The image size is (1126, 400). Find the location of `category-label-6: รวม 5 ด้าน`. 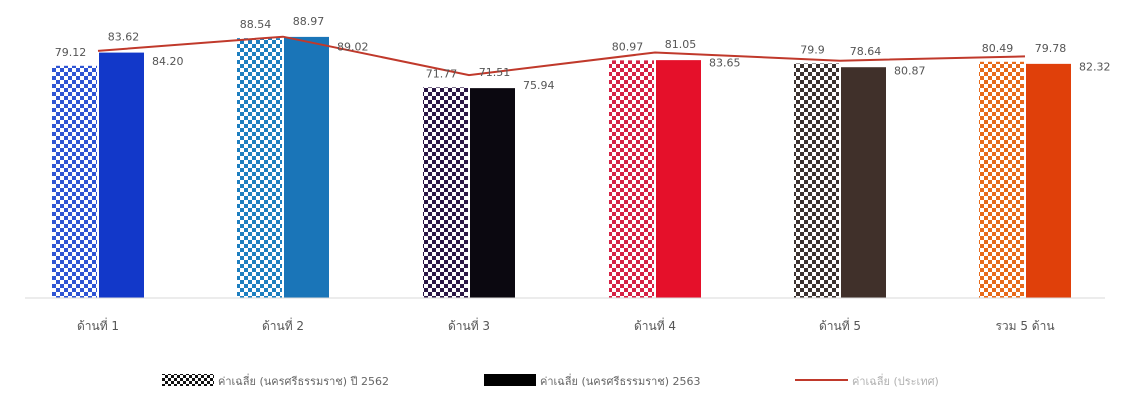

category-label-6: รวม 5 ด้าน is located at coordinates (1024, 326).